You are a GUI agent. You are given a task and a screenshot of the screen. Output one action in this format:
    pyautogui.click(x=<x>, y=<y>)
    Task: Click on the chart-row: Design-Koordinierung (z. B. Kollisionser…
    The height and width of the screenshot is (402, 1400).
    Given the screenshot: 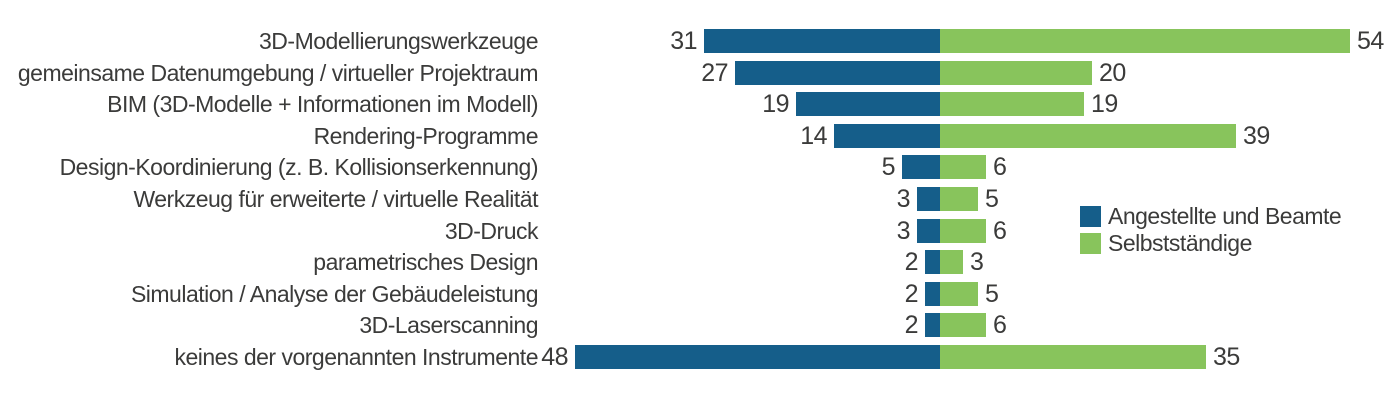 What is the action you would take?
    pyautogui.click(x=700, y=167)
    